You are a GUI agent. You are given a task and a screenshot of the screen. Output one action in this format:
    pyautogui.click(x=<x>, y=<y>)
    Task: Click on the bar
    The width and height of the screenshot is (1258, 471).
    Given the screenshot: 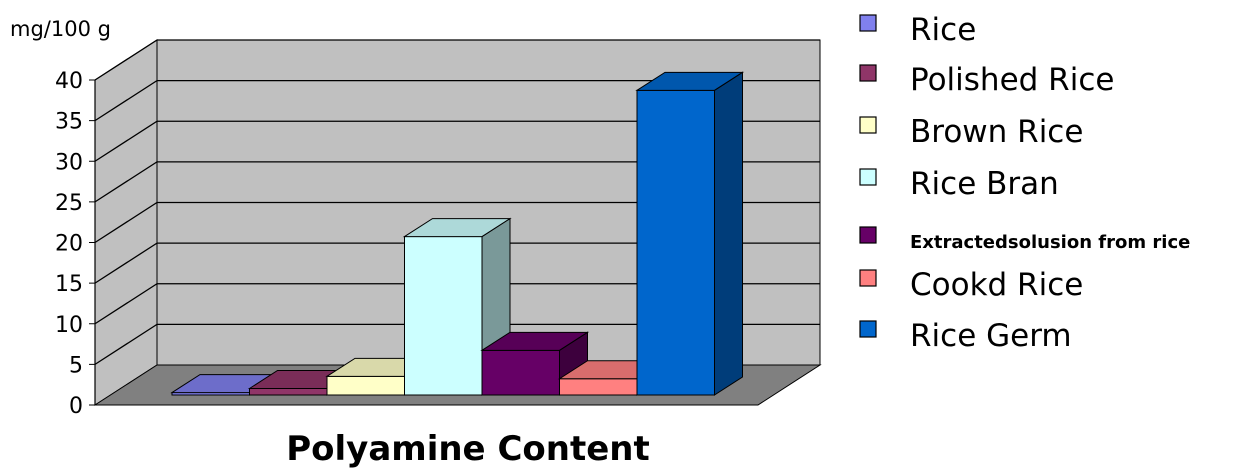 What is the action you would take?
    pyautogui.click(x=690, y=233)
    